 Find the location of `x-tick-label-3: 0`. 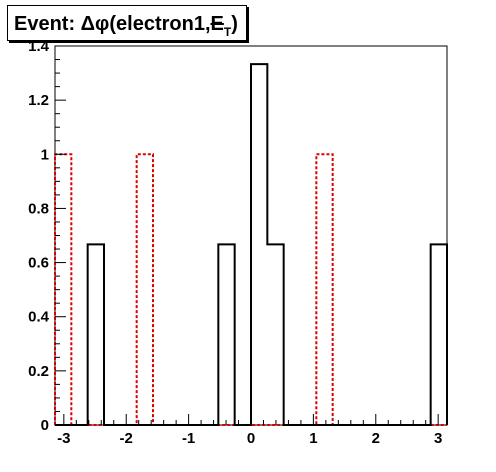

x-tick-label-3: 0 is located at coordinates (251, 438).